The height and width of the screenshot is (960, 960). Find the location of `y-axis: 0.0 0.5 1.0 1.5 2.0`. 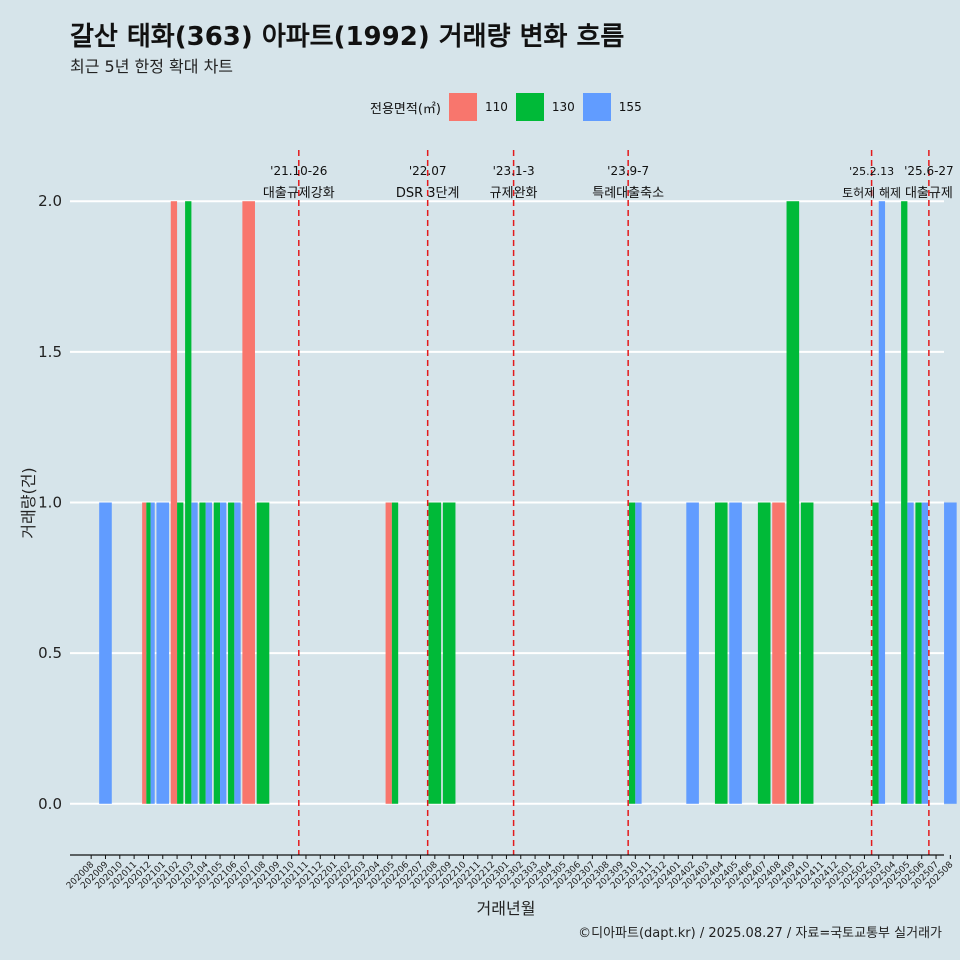

y-axis: 0.0 0.5 1.0 1.5 2.0 is located at coordinates (50, 502).